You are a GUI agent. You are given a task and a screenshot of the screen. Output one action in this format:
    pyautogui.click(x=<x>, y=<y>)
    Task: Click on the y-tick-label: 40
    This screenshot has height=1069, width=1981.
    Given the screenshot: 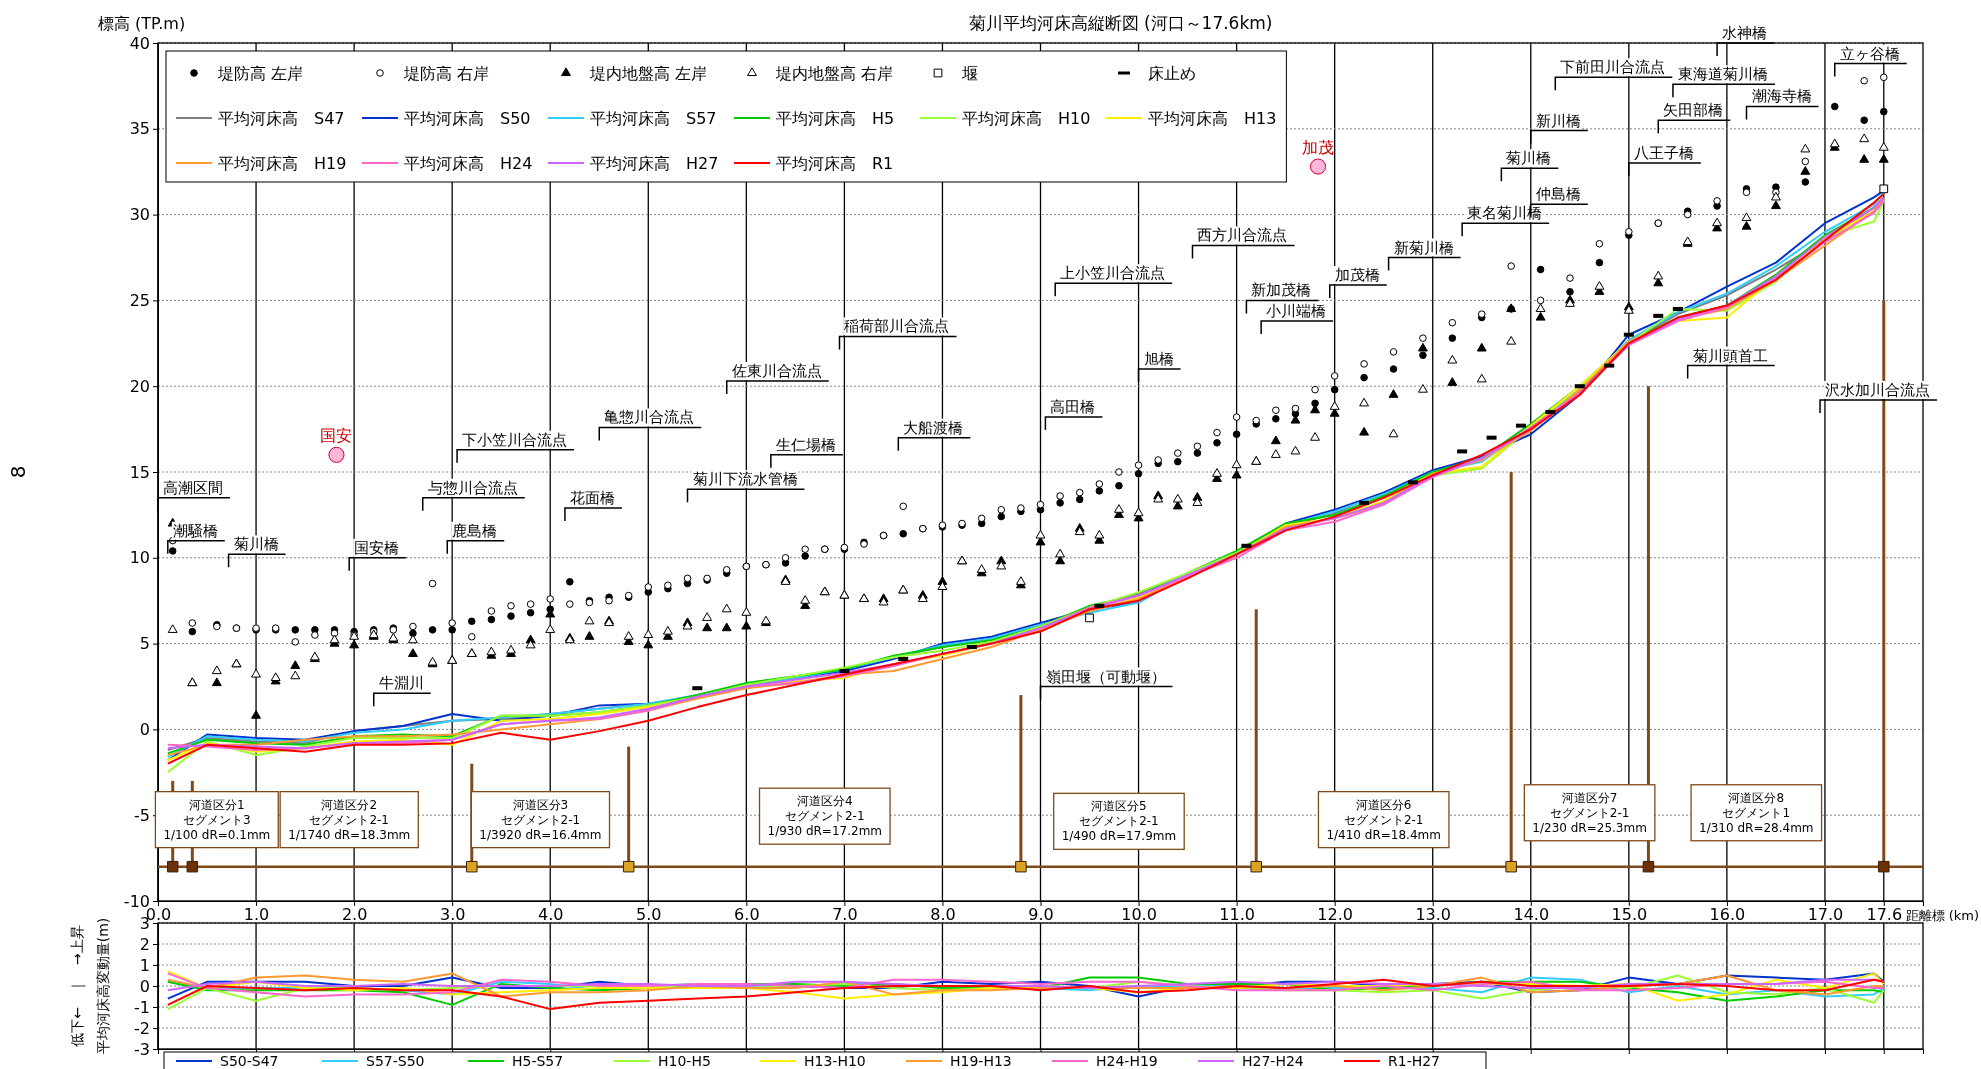 What is the action you would take?
    pyautogui.click(x=139, y=43)
    